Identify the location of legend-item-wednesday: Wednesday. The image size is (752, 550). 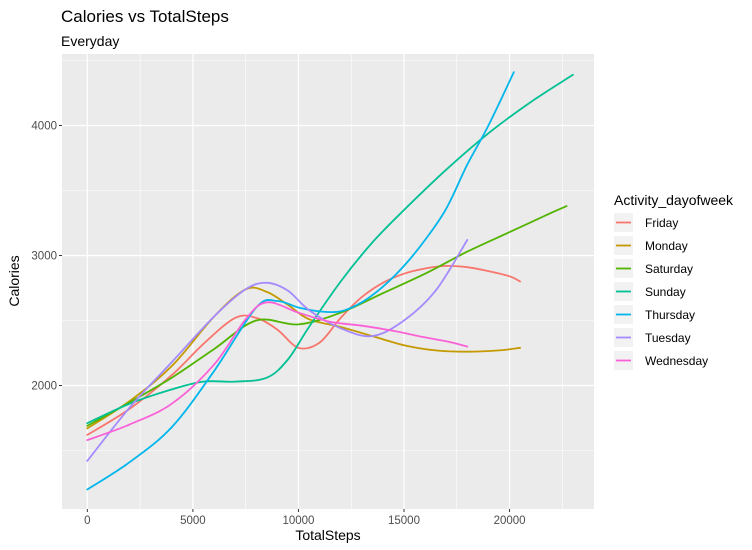
(661, 360).